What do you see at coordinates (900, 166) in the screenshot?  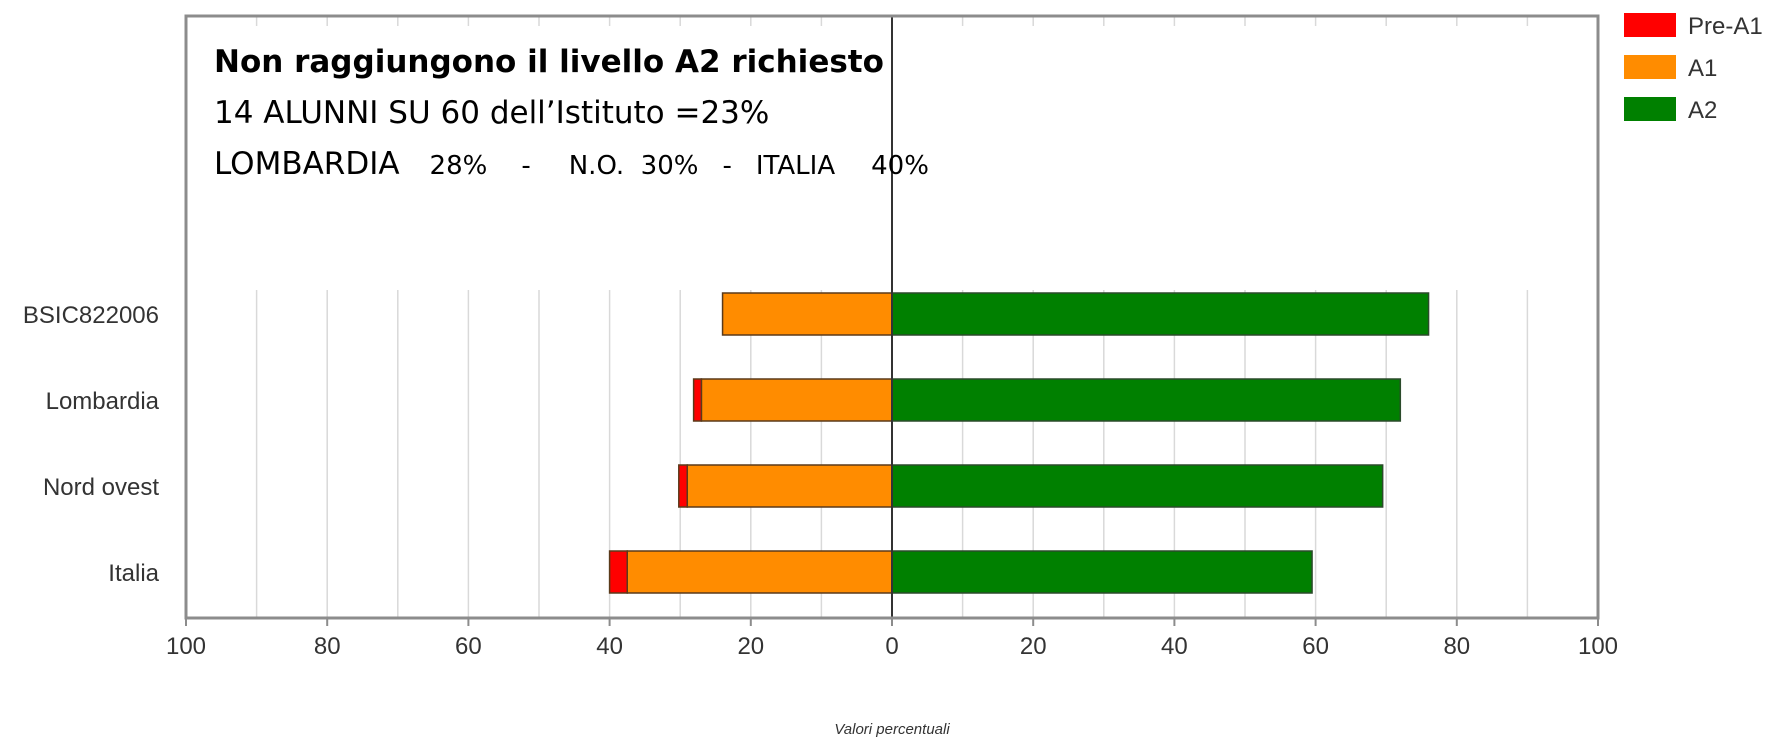 I see `annotation-italia-pct: 40%` at bounding box center [900, 166].